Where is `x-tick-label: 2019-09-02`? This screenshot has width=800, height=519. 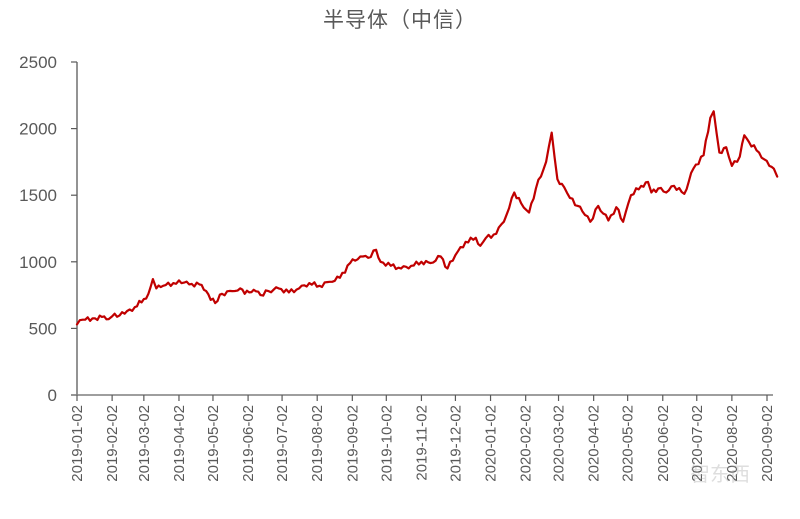
x-tick-label: 2019-09-02 is located at coordinates (352, 443).